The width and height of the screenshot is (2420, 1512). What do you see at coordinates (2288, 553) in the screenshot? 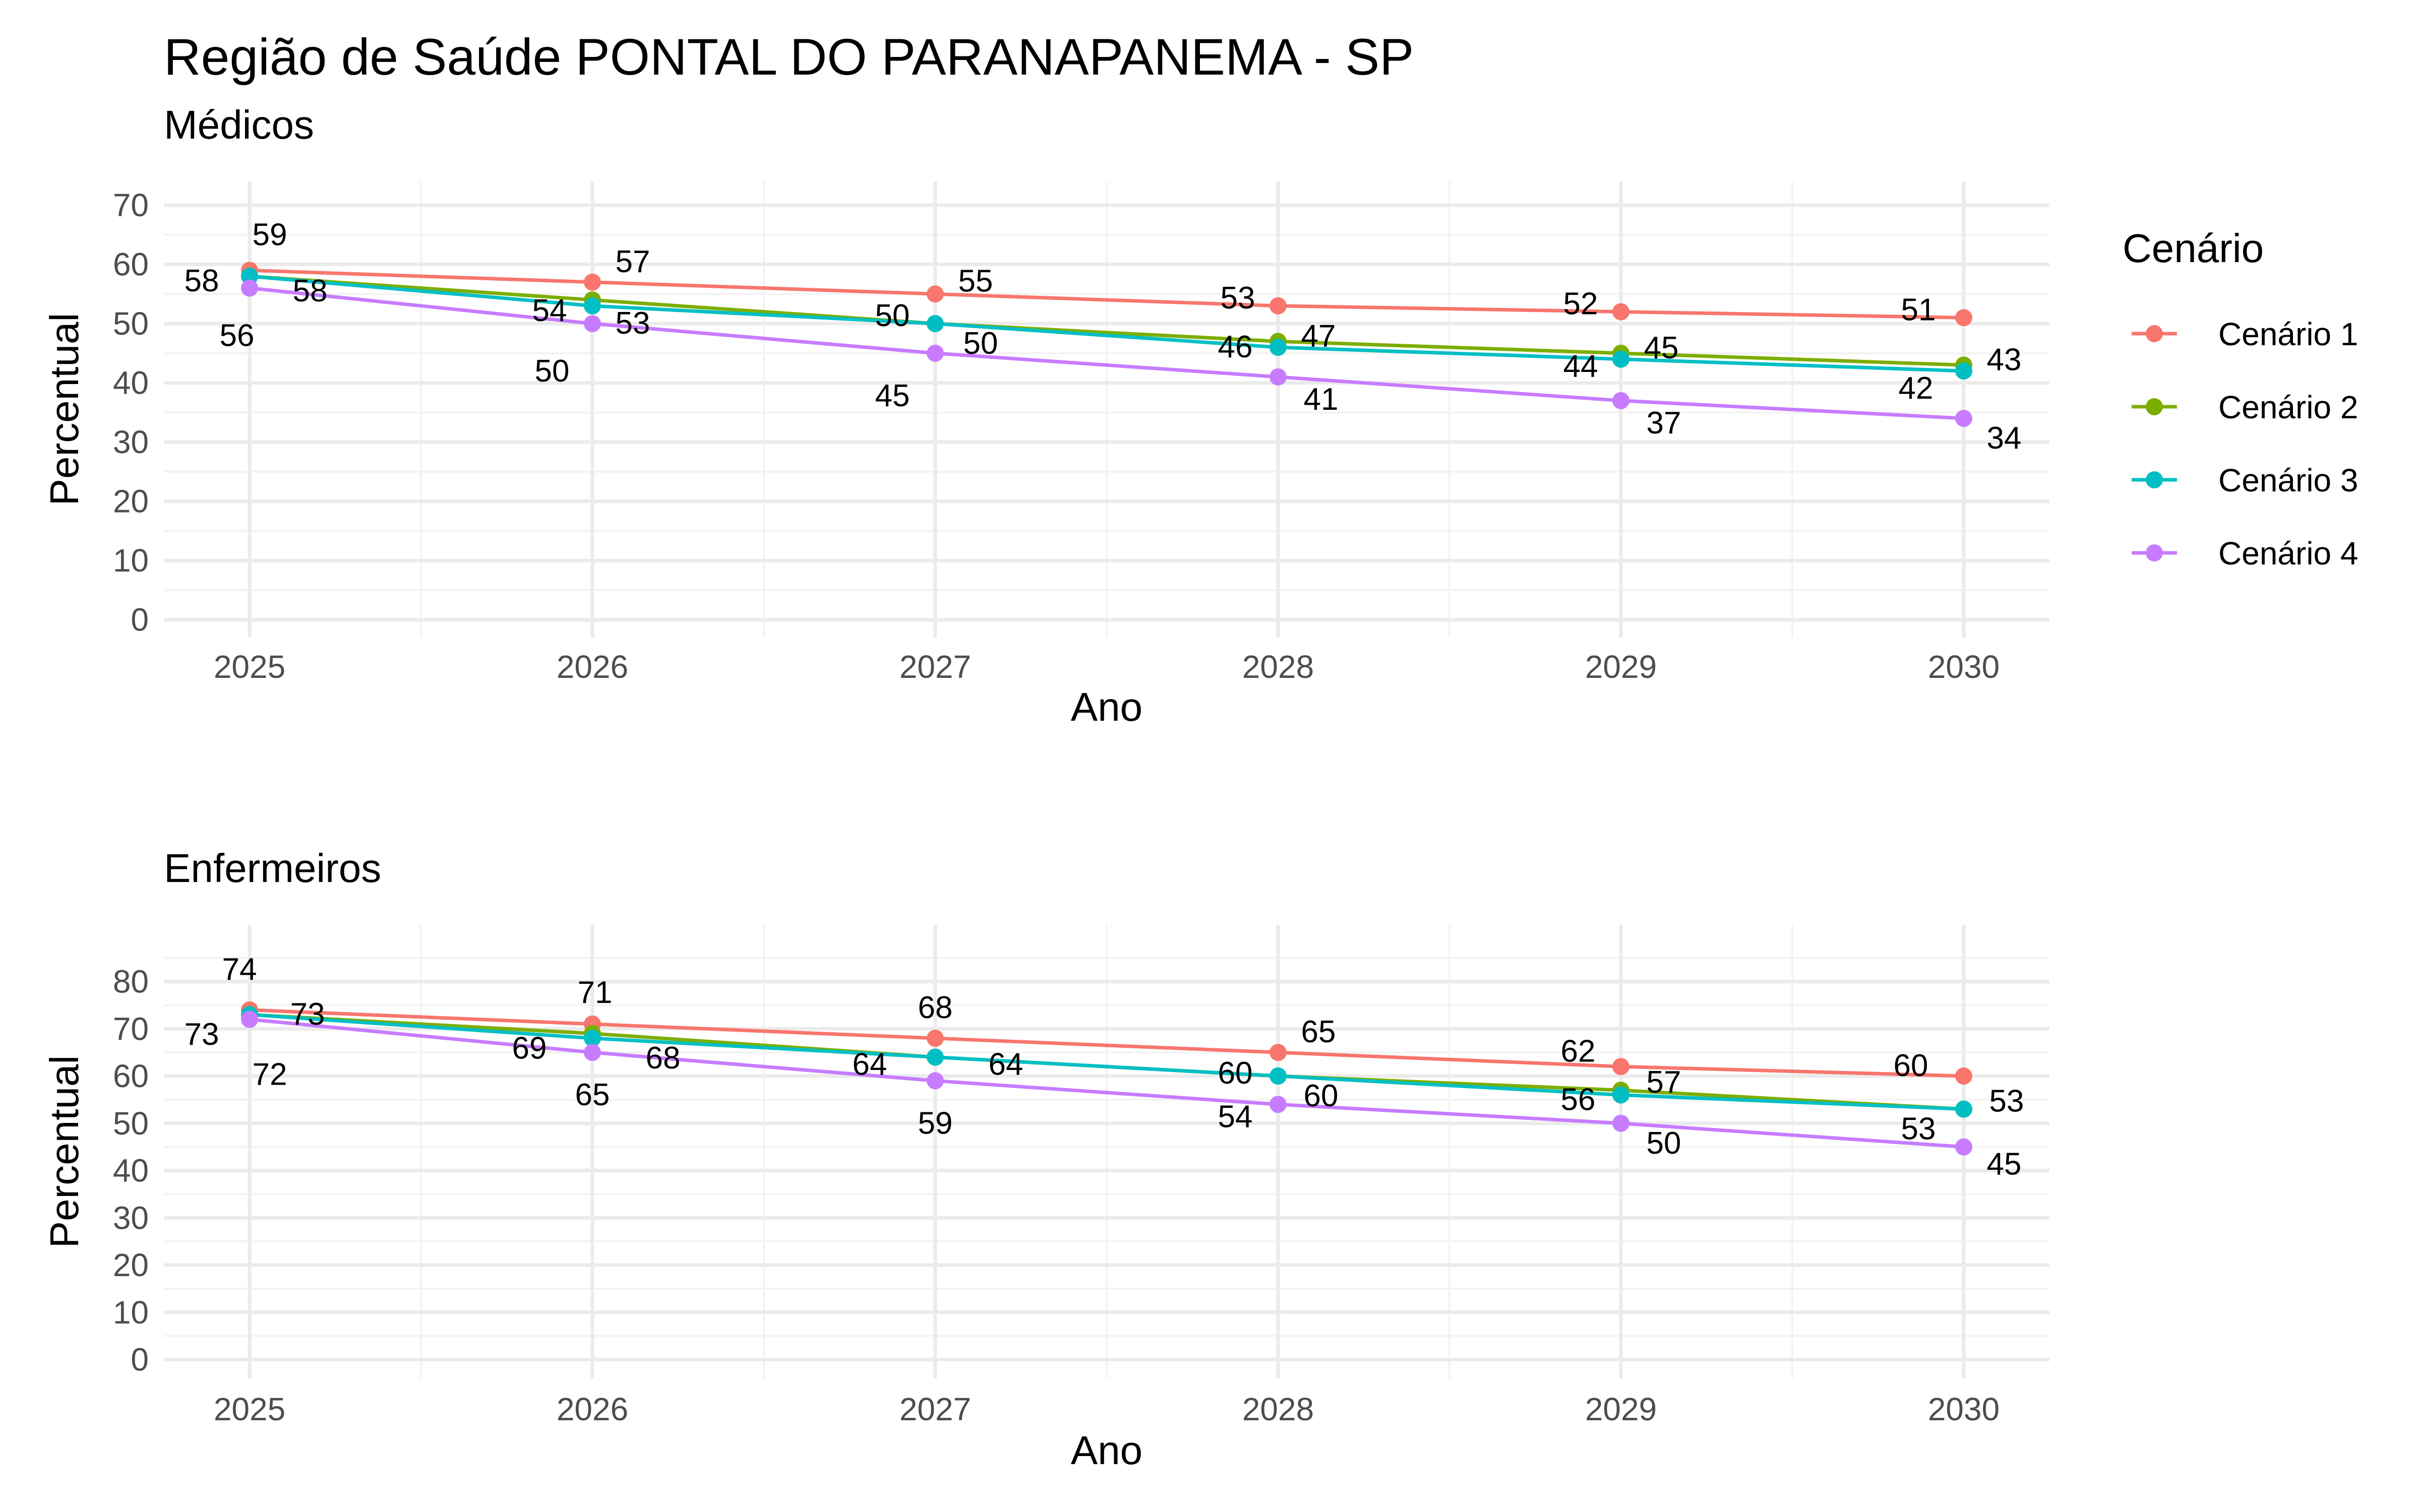
I see `legend-item-label: Cenário 4` at bounding box center [2288, 553].